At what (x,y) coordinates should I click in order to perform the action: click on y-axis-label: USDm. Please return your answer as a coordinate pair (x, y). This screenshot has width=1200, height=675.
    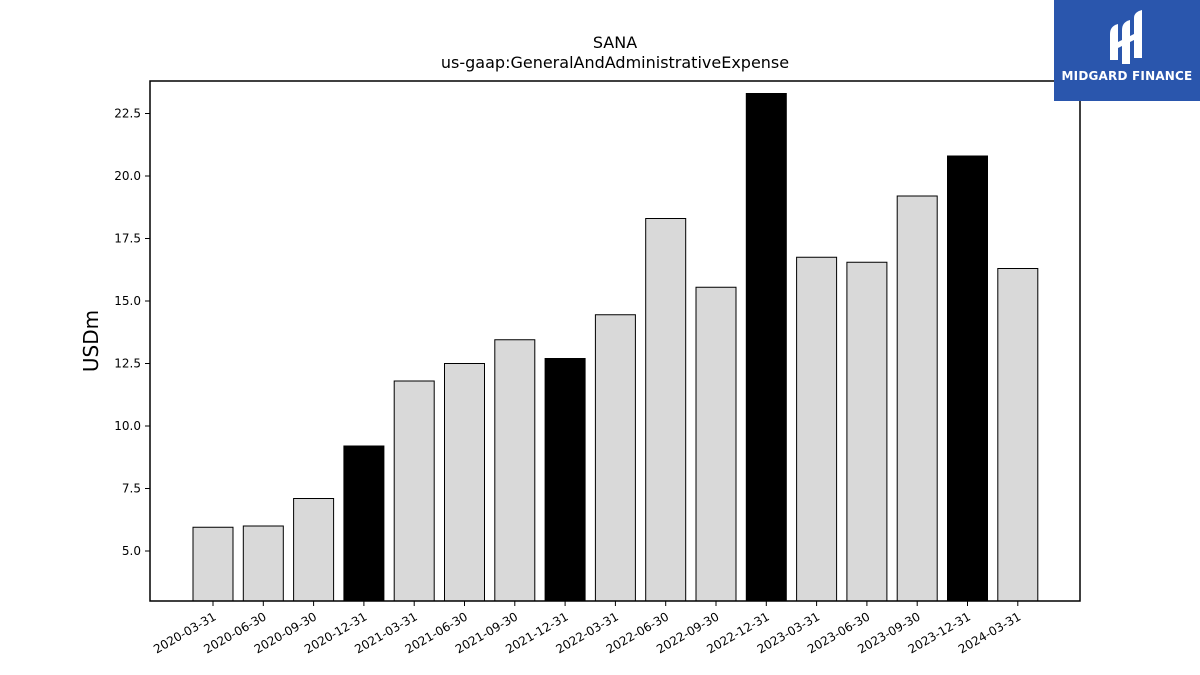
    Looking at the image, I should click on (91, 341).